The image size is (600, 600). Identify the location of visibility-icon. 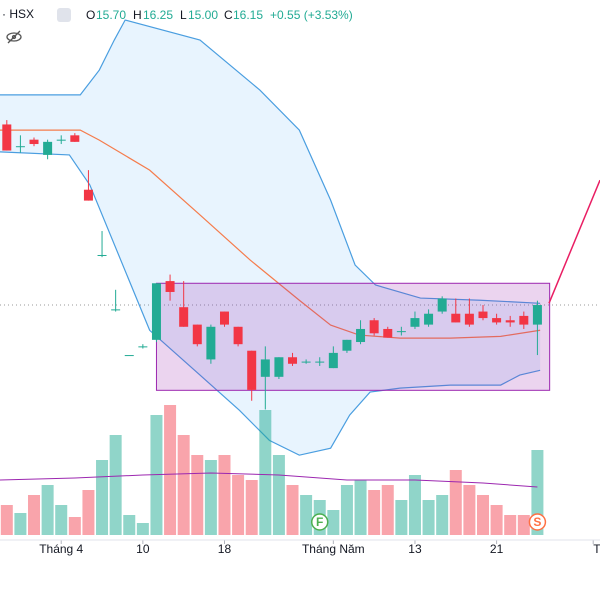
(14, 37).